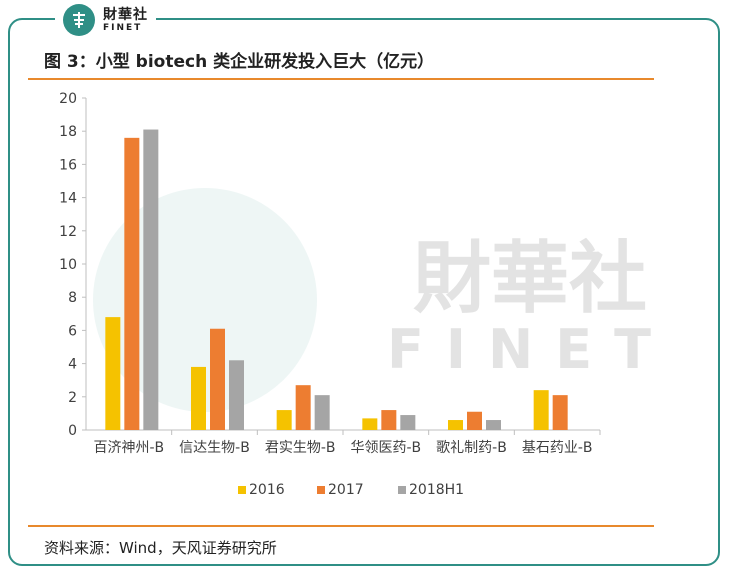 The height and width of the screenshot is (577, 729). Describe the element at coordinates (68, 265) in the screenshot. I see `y-tick-label: 10` at that location.